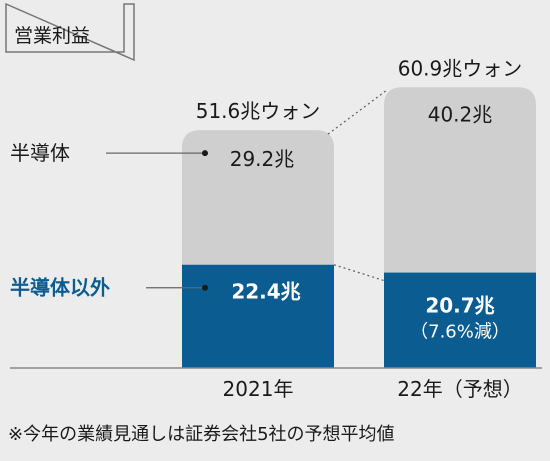 This screenshot has height=461, width=550. Describe the element at coordinates (359, 273) in the screenshot. I see `connector-non-semiconductor` at that location.